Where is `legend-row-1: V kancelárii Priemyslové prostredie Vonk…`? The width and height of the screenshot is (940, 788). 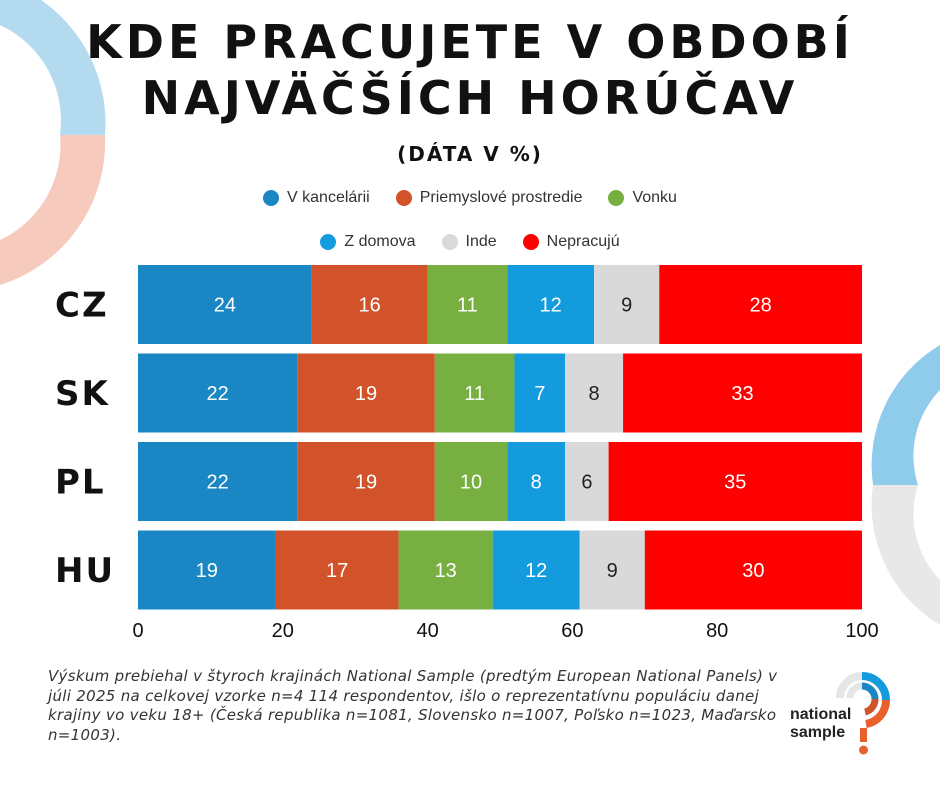
legend-row-1: V kancelárii Priemyslové prostredie Vonk… is located at coordinates (470, 198).